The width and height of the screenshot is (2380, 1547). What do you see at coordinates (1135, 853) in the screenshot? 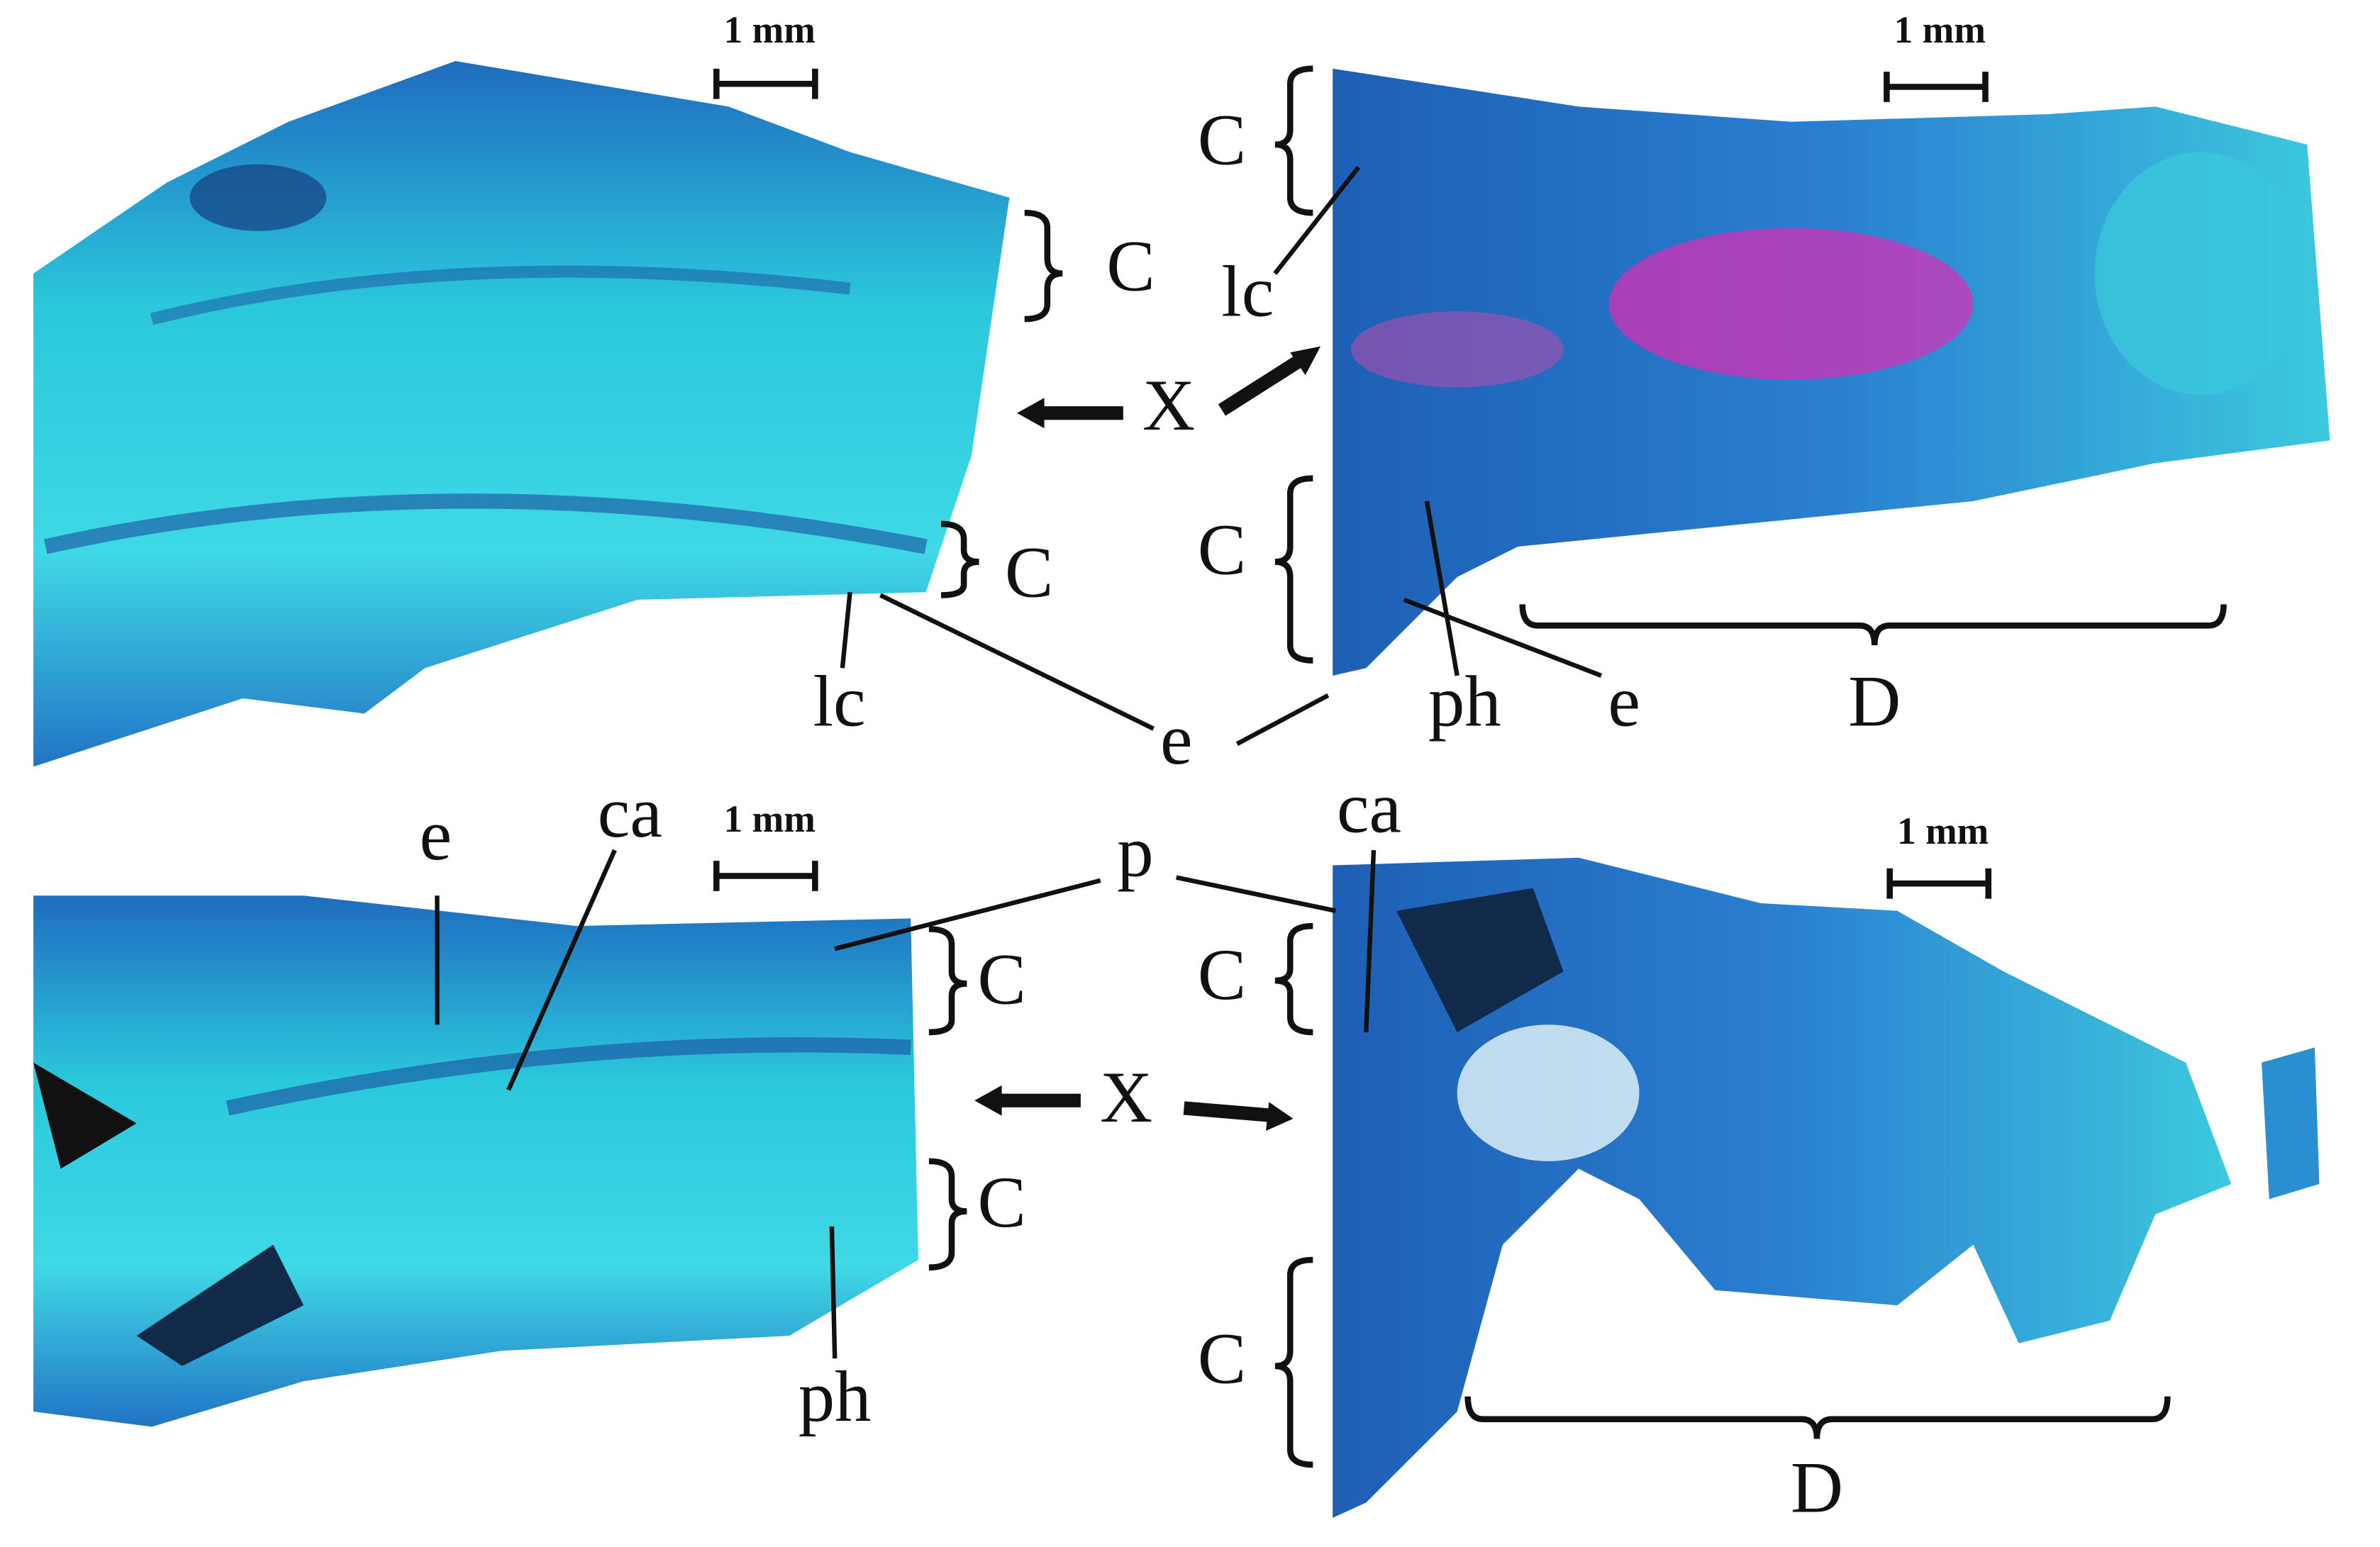
I see `label: p` at bounding box center [1135, 853].